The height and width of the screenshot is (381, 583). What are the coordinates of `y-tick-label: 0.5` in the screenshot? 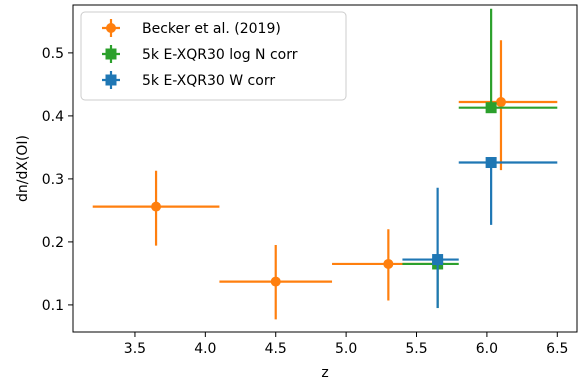 It's located at (53, 54).